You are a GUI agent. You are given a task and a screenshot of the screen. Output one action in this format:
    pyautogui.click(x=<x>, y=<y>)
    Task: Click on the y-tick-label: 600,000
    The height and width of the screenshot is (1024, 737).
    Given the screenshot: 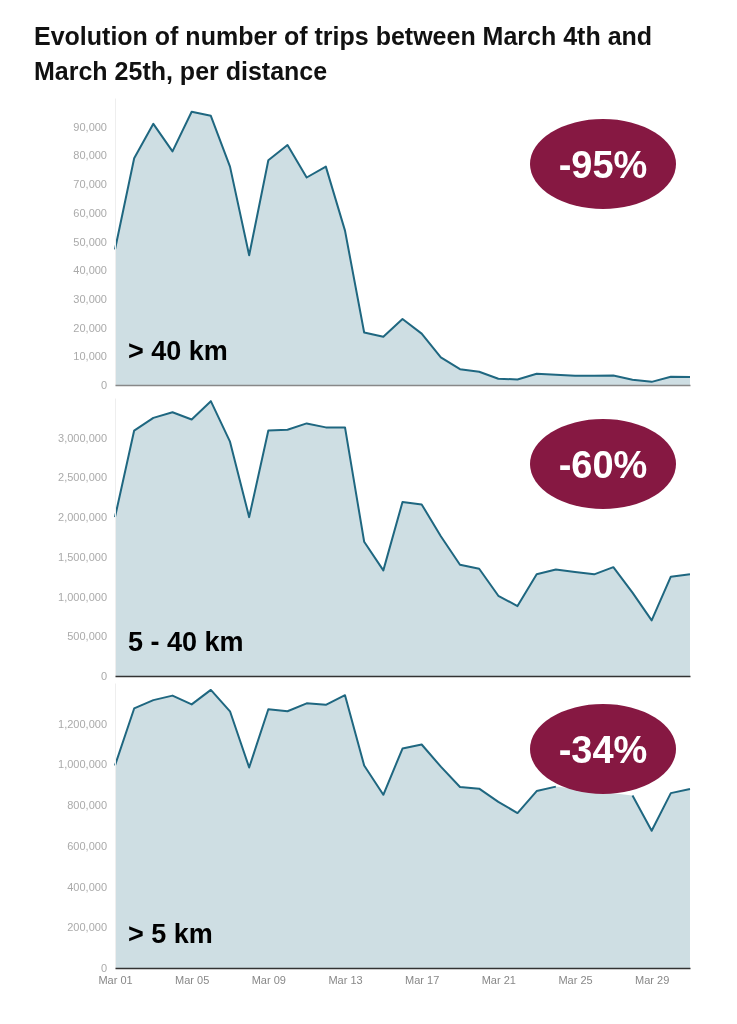 What is the action you would take?
    pyautogui.click(x=87, y=845)
    